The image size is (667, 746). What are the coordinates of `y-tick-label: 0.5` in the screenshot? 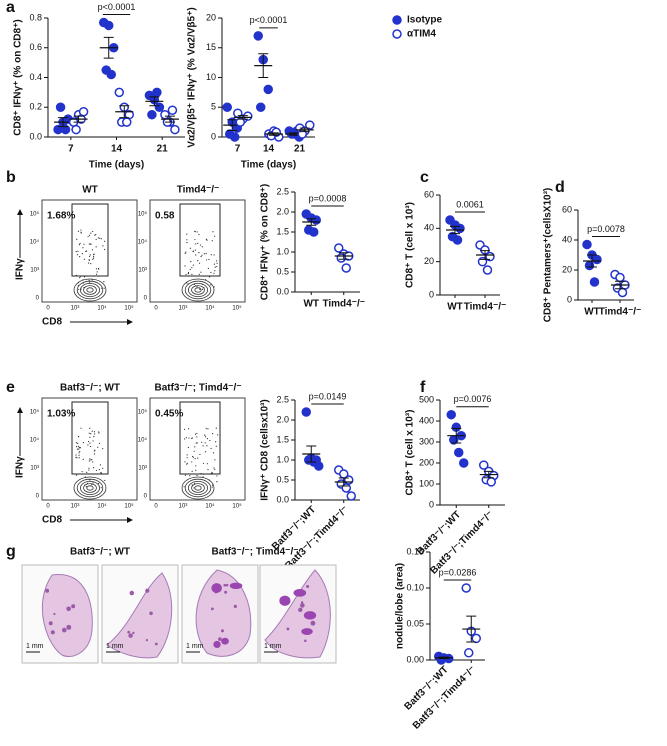 It's located at (282, 271).